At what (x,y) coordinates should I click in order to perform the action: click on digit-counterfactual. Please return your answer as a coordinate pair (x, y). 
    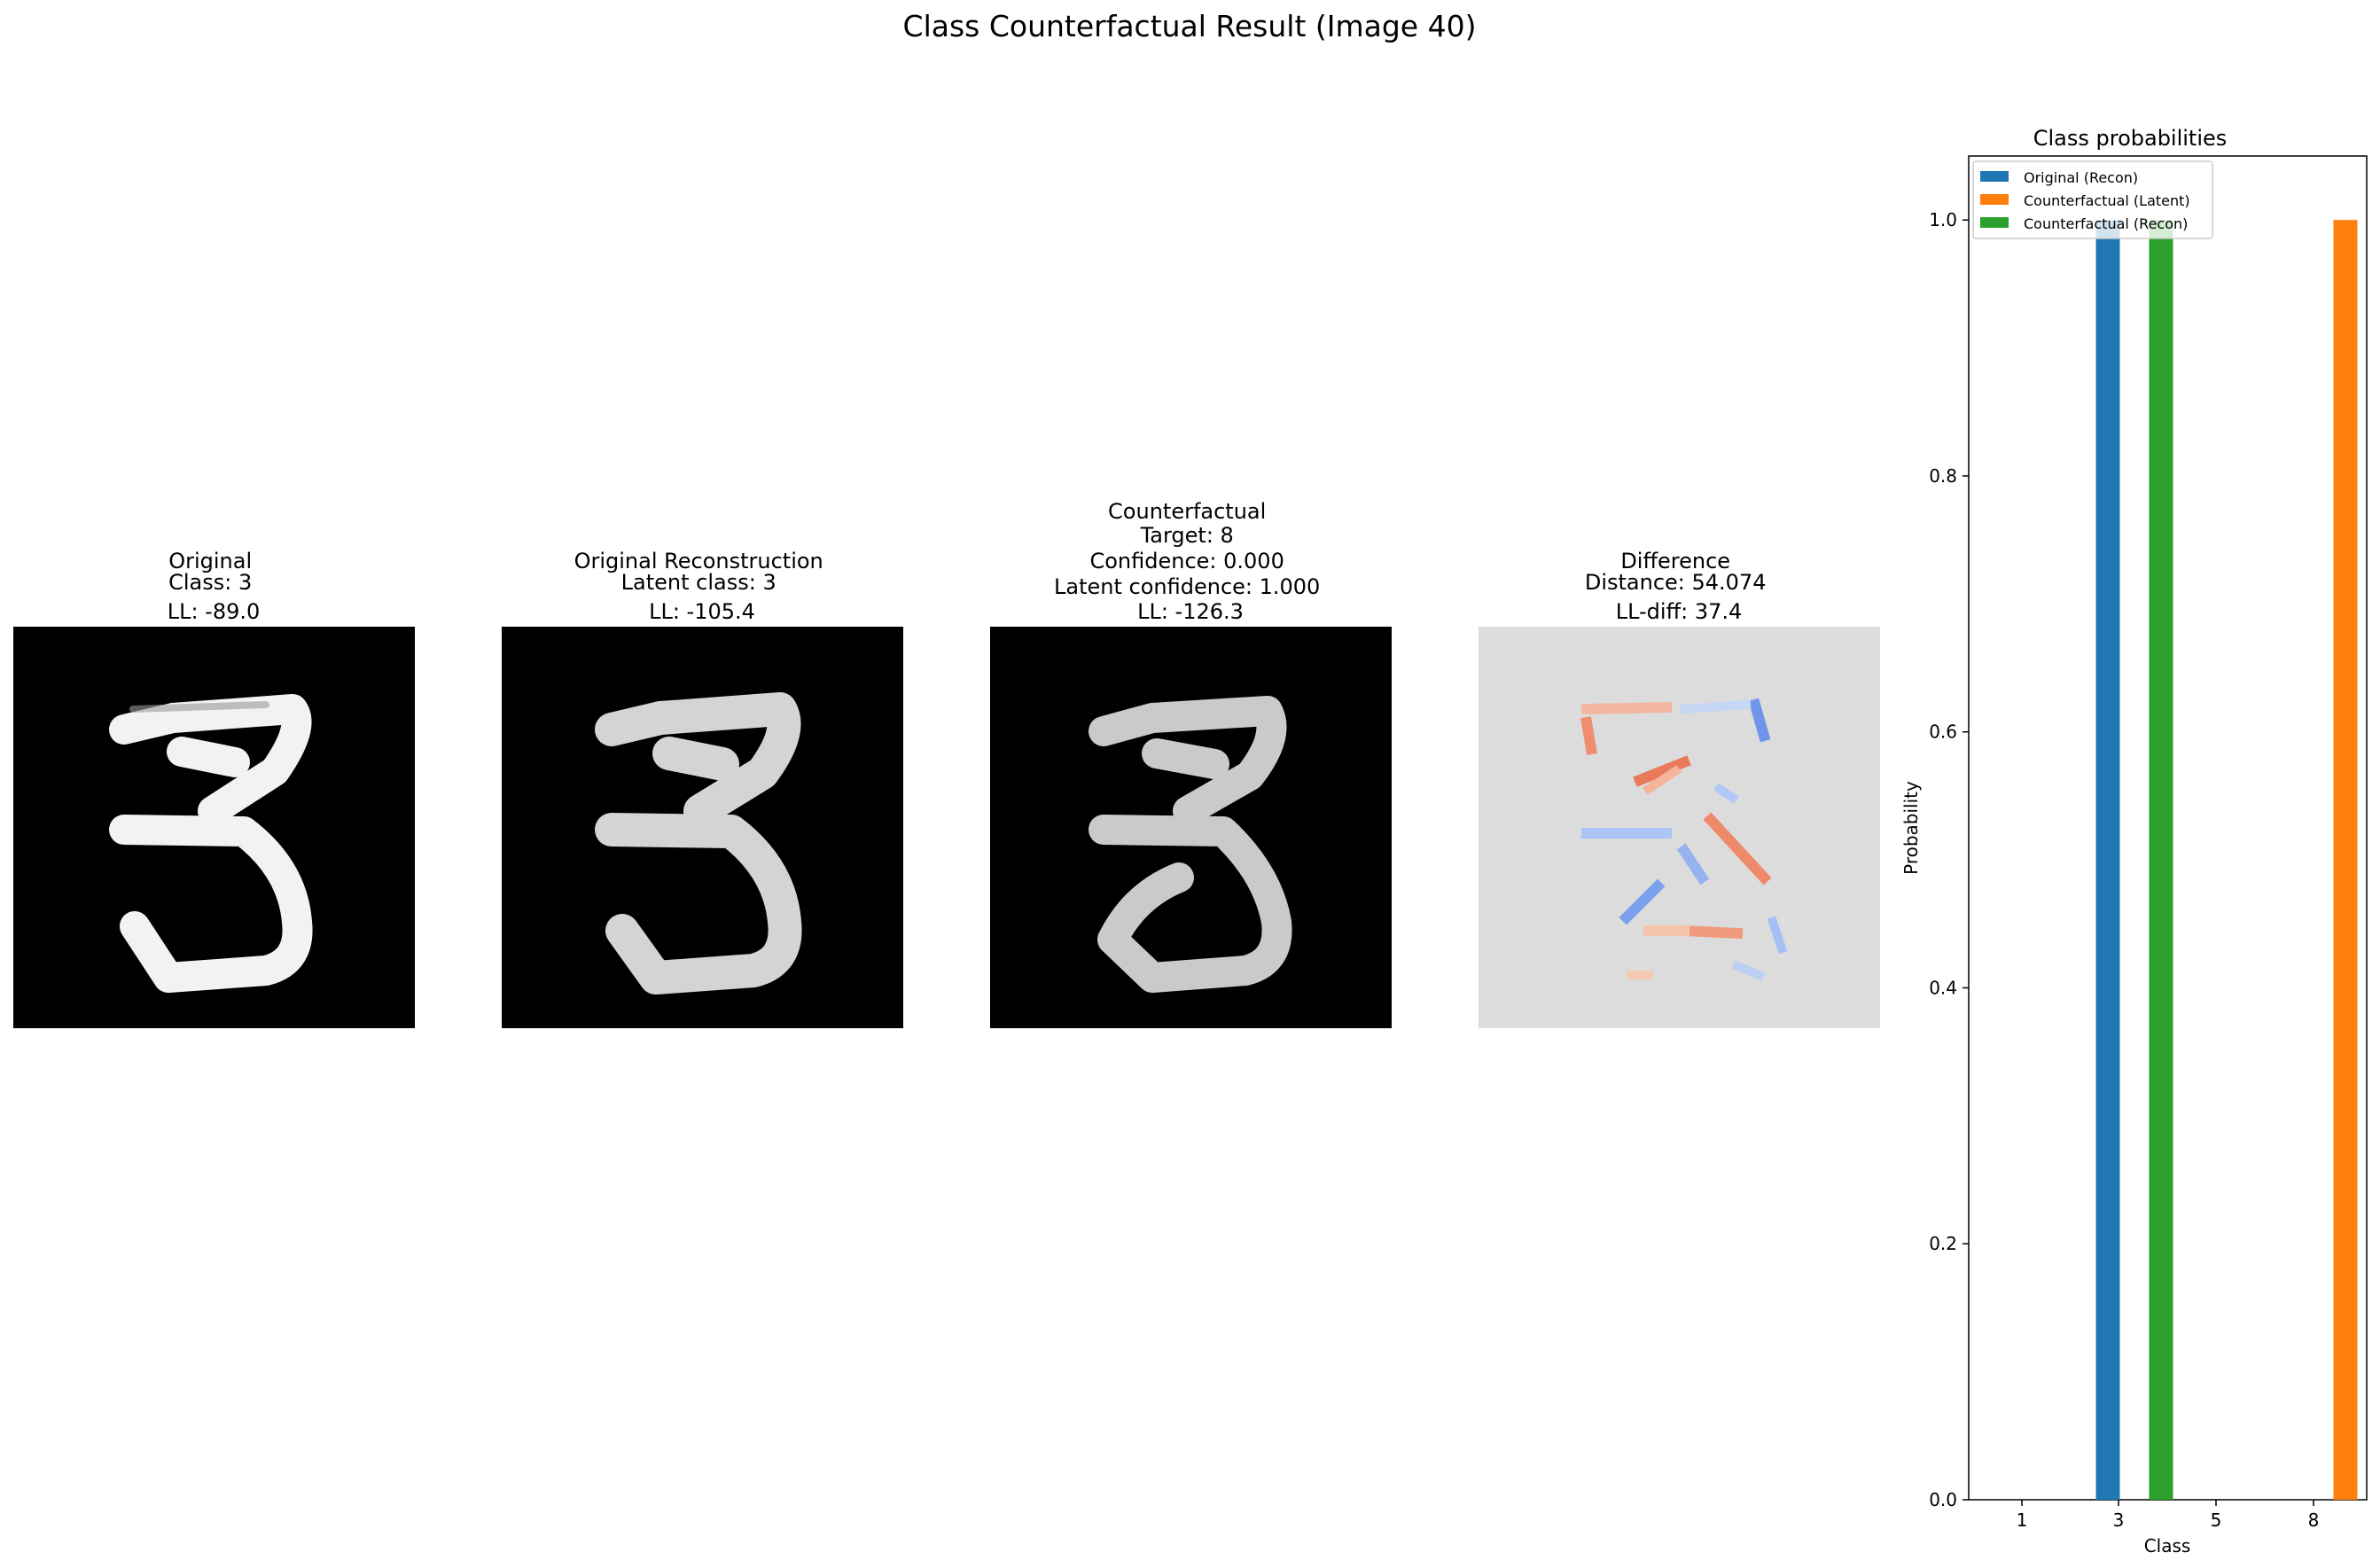
    Looking at the image, I should click on (1190, 844).